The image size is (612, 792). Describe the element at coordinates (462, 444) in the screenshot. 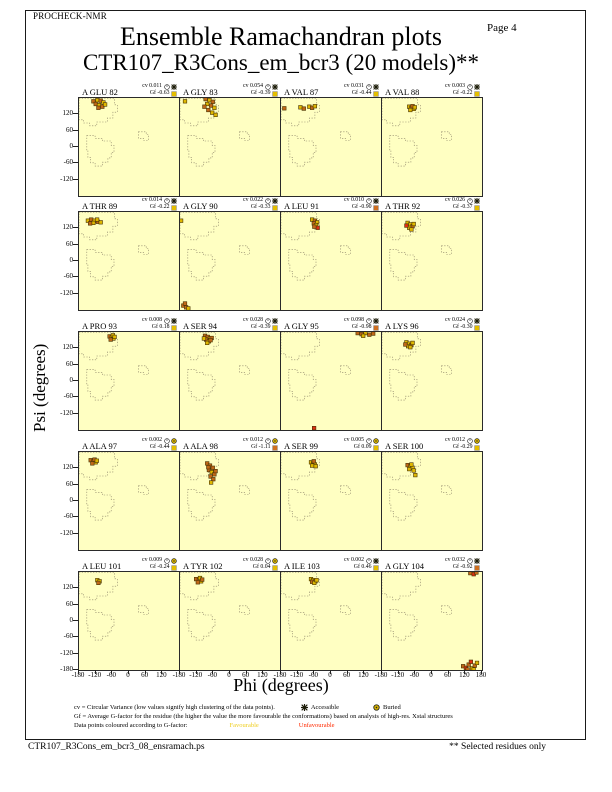

I see `residue-stats: cv 0.012 Gf -0.29` at that location.